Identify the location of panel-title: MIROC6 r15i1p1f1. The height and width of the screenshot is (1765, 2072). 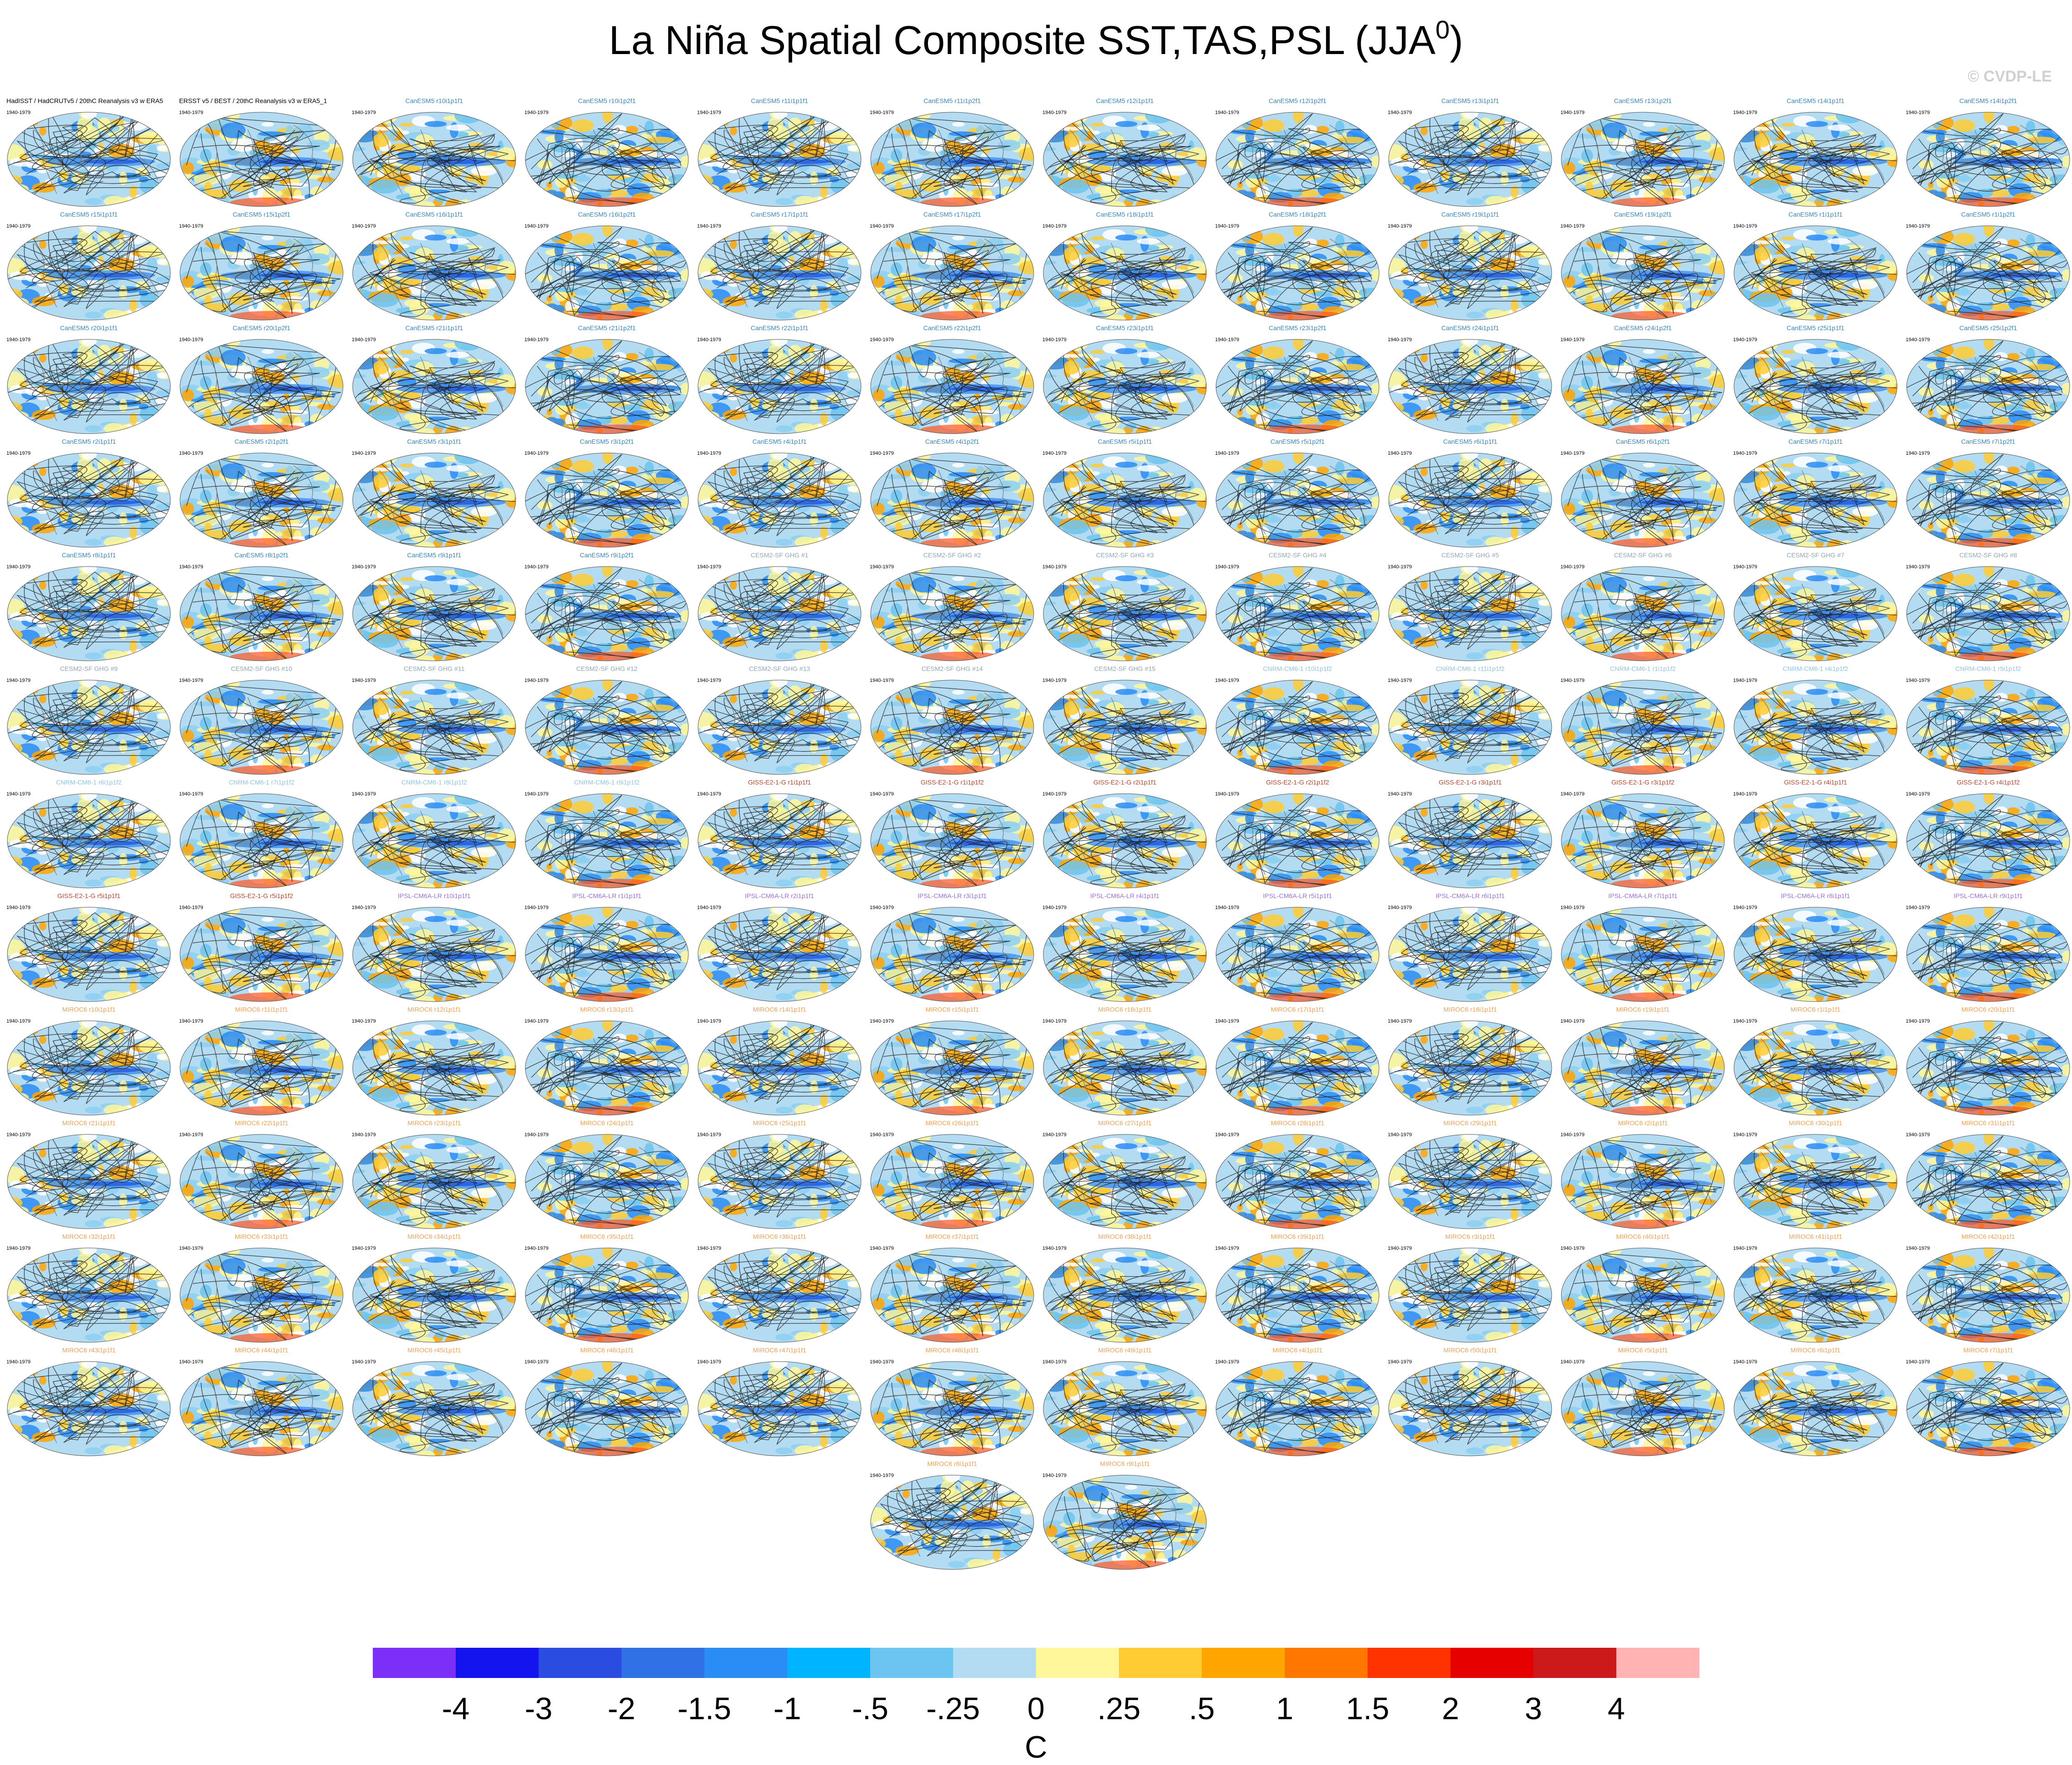
(952, 1009).